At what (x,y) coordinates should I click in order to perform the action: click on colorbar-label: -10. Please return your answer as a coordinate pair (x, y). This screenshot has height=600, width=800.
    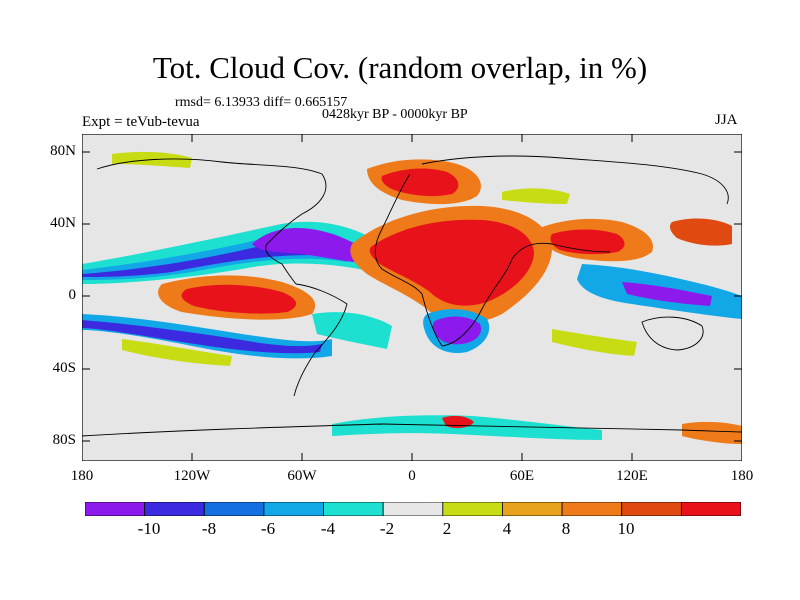
    Looking at the image, I should click on (149, 528).